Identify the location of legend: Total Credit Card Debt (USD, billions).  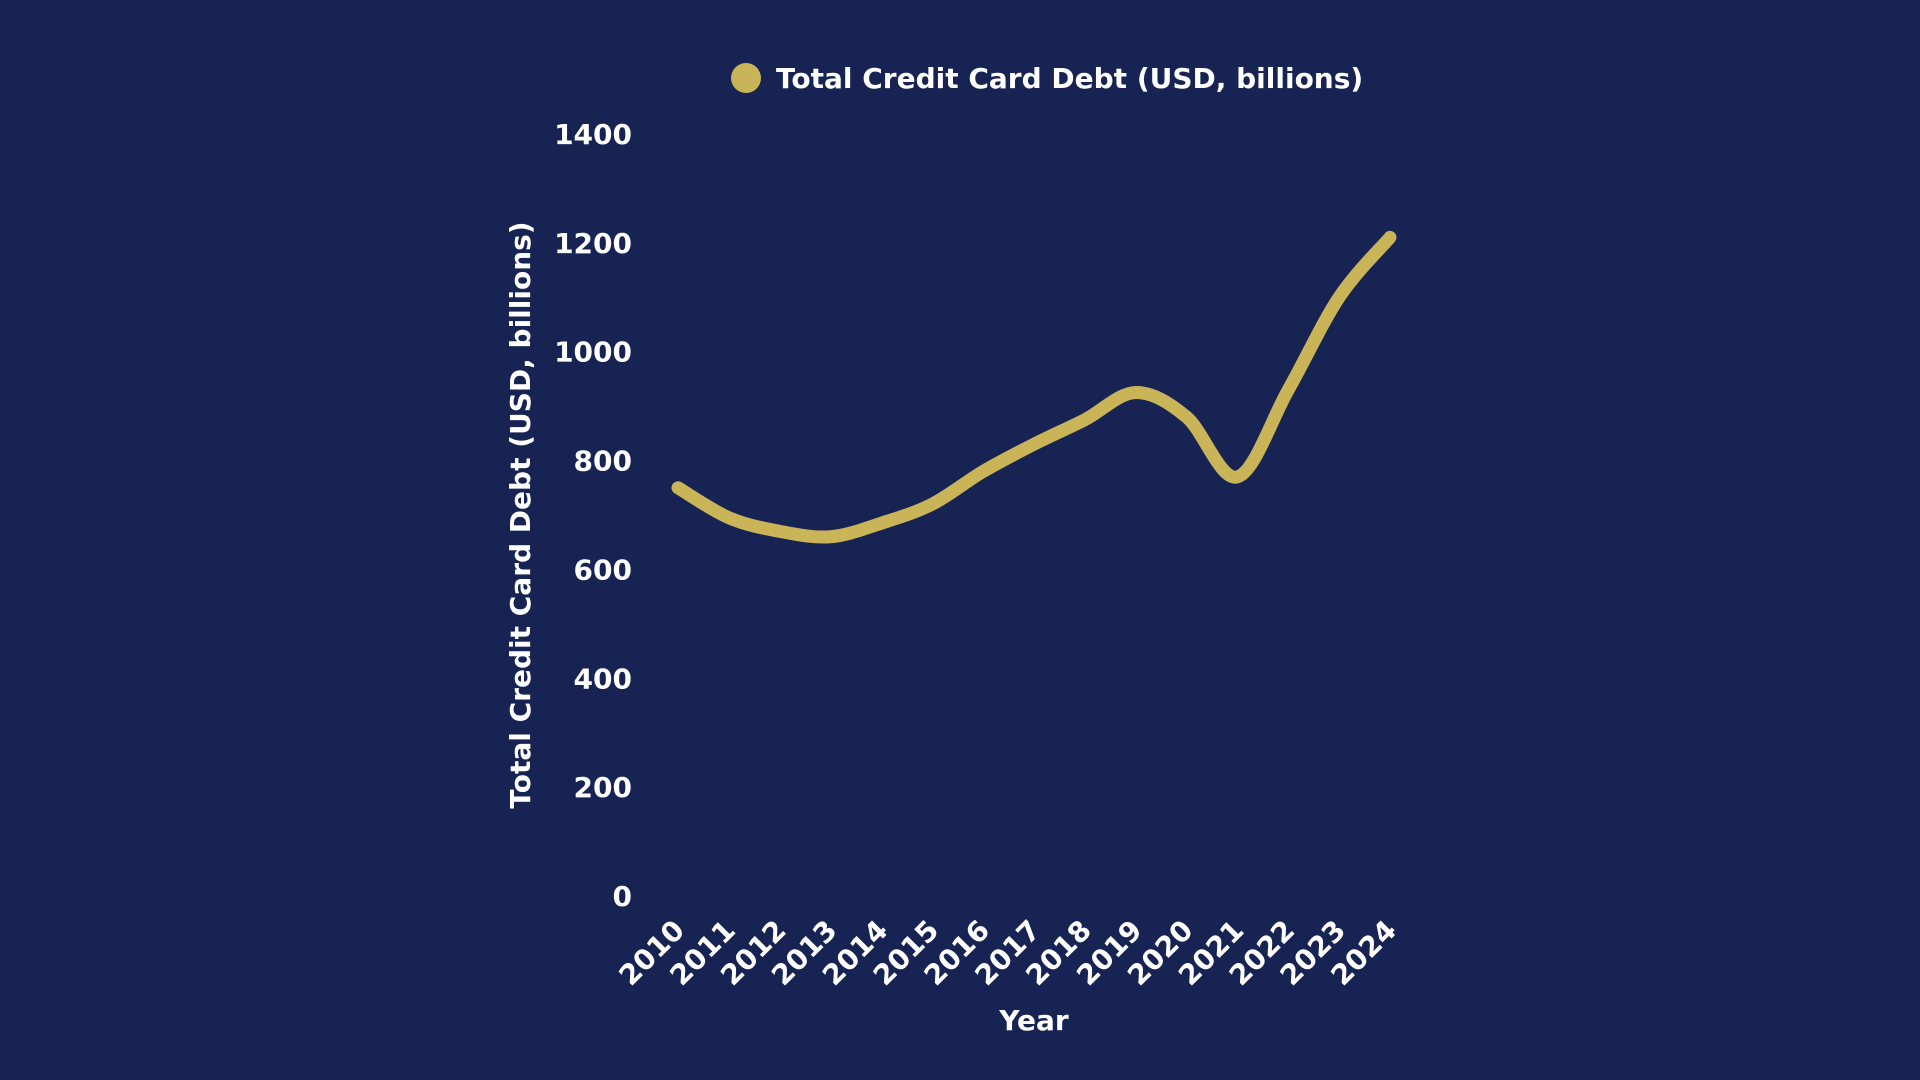
(1047, 78).